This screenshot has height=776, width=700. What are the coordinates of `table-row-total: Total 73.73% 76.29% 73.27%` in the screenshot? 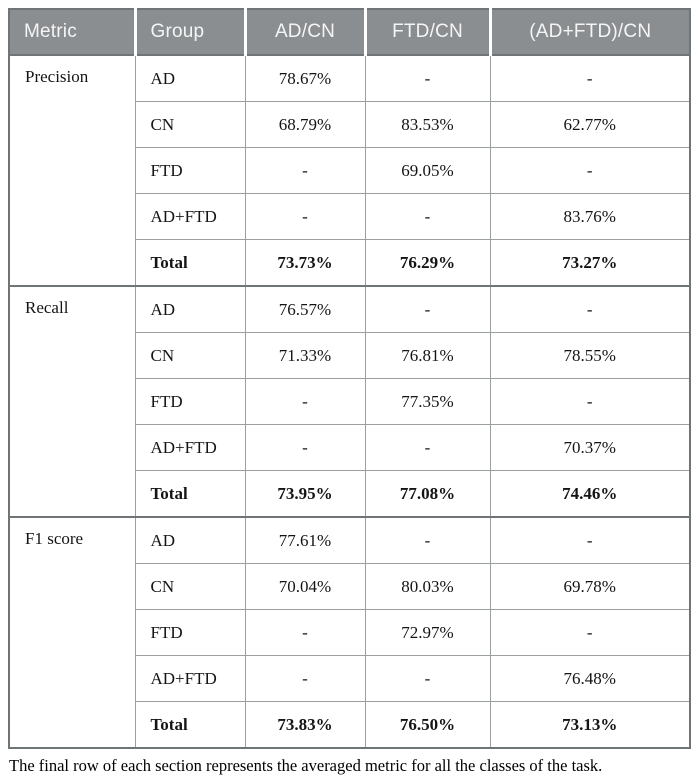 It's located at (350, 263).